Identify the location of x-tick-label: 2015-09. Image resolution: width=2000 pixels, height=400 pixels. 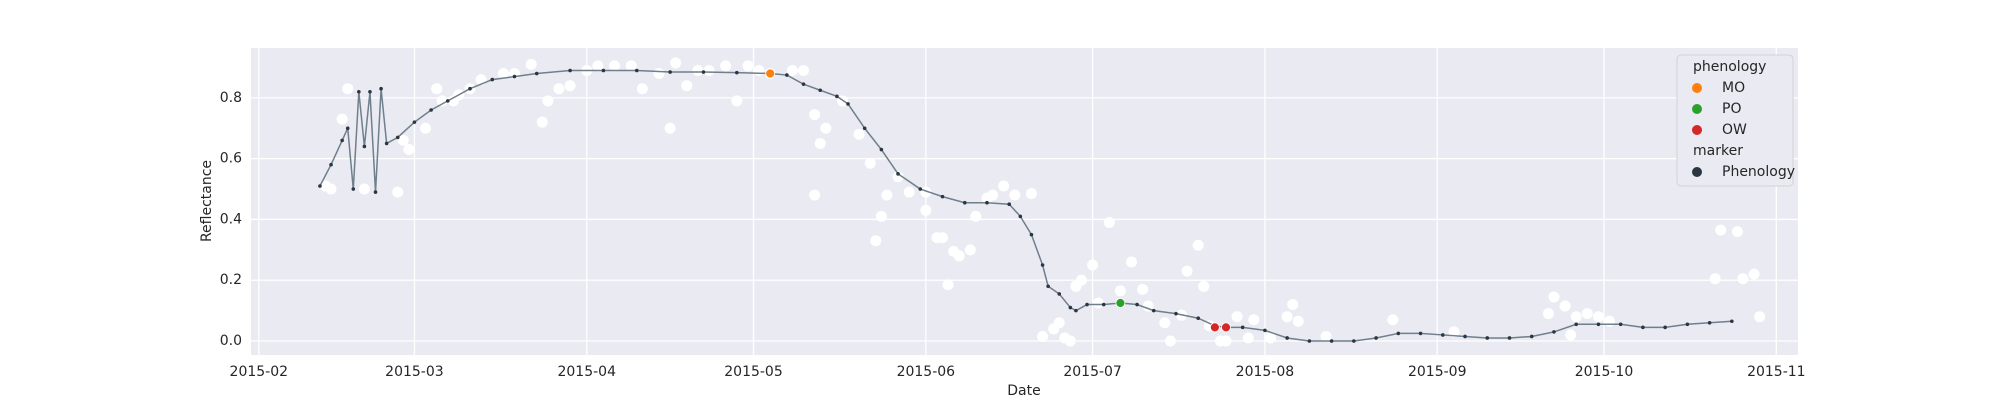
(1437, 372).